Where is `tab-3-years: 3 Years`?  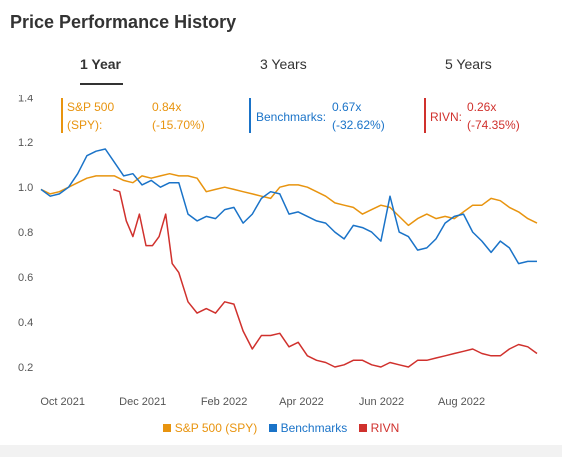
tab-3-years: 3 Years is located at coordinates (283, 64).